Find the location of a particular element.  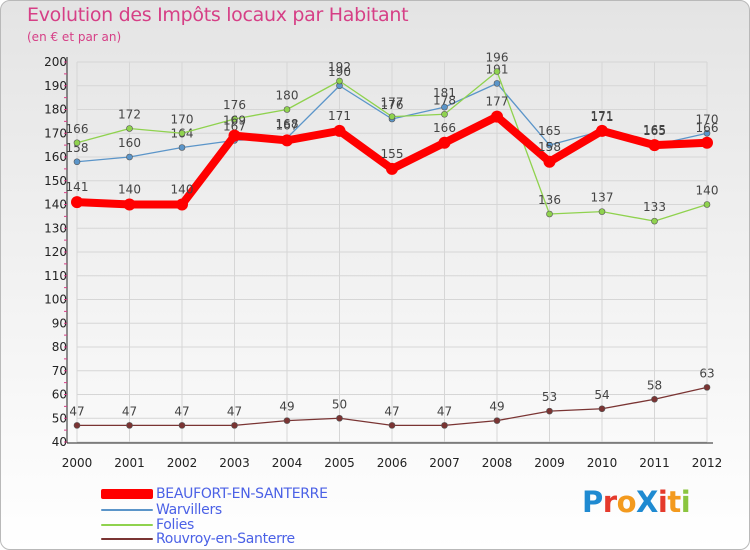

x-tick-label: 2006 is located at coordinates (392, 463).